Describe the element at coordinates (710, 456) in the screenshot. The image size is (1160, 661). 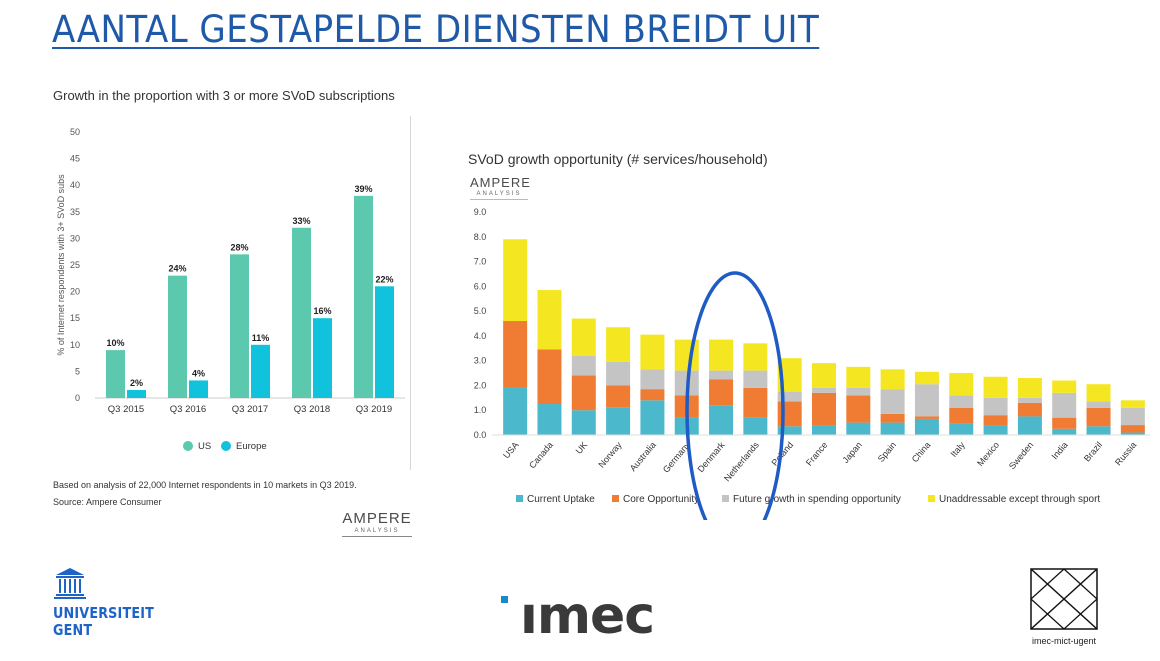
I see `x-tick-label: Denmark` at that location.